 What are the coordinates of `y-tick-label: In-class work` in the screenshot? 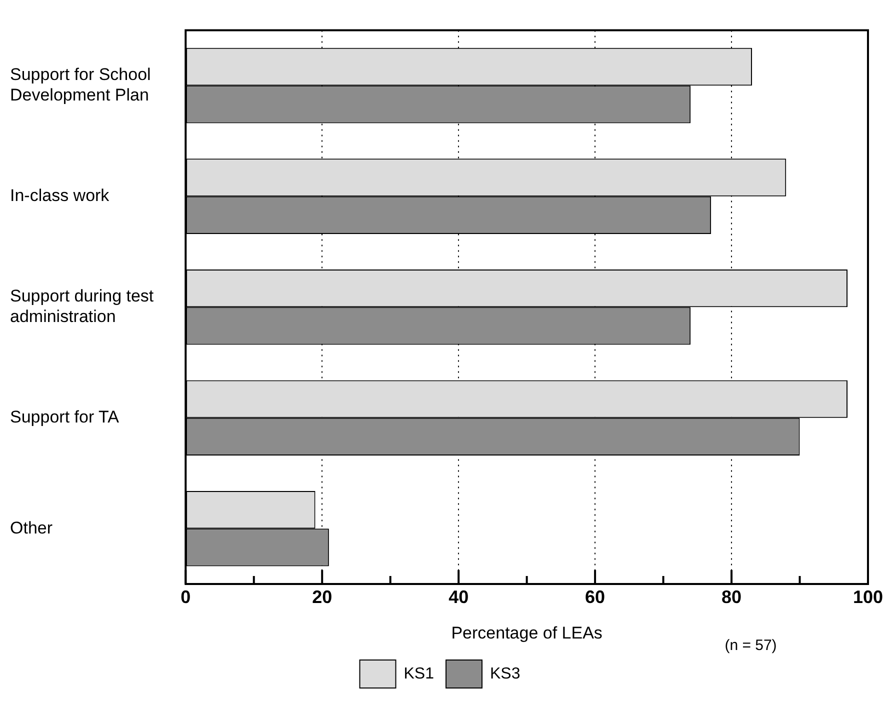 It's located at (60, 196).